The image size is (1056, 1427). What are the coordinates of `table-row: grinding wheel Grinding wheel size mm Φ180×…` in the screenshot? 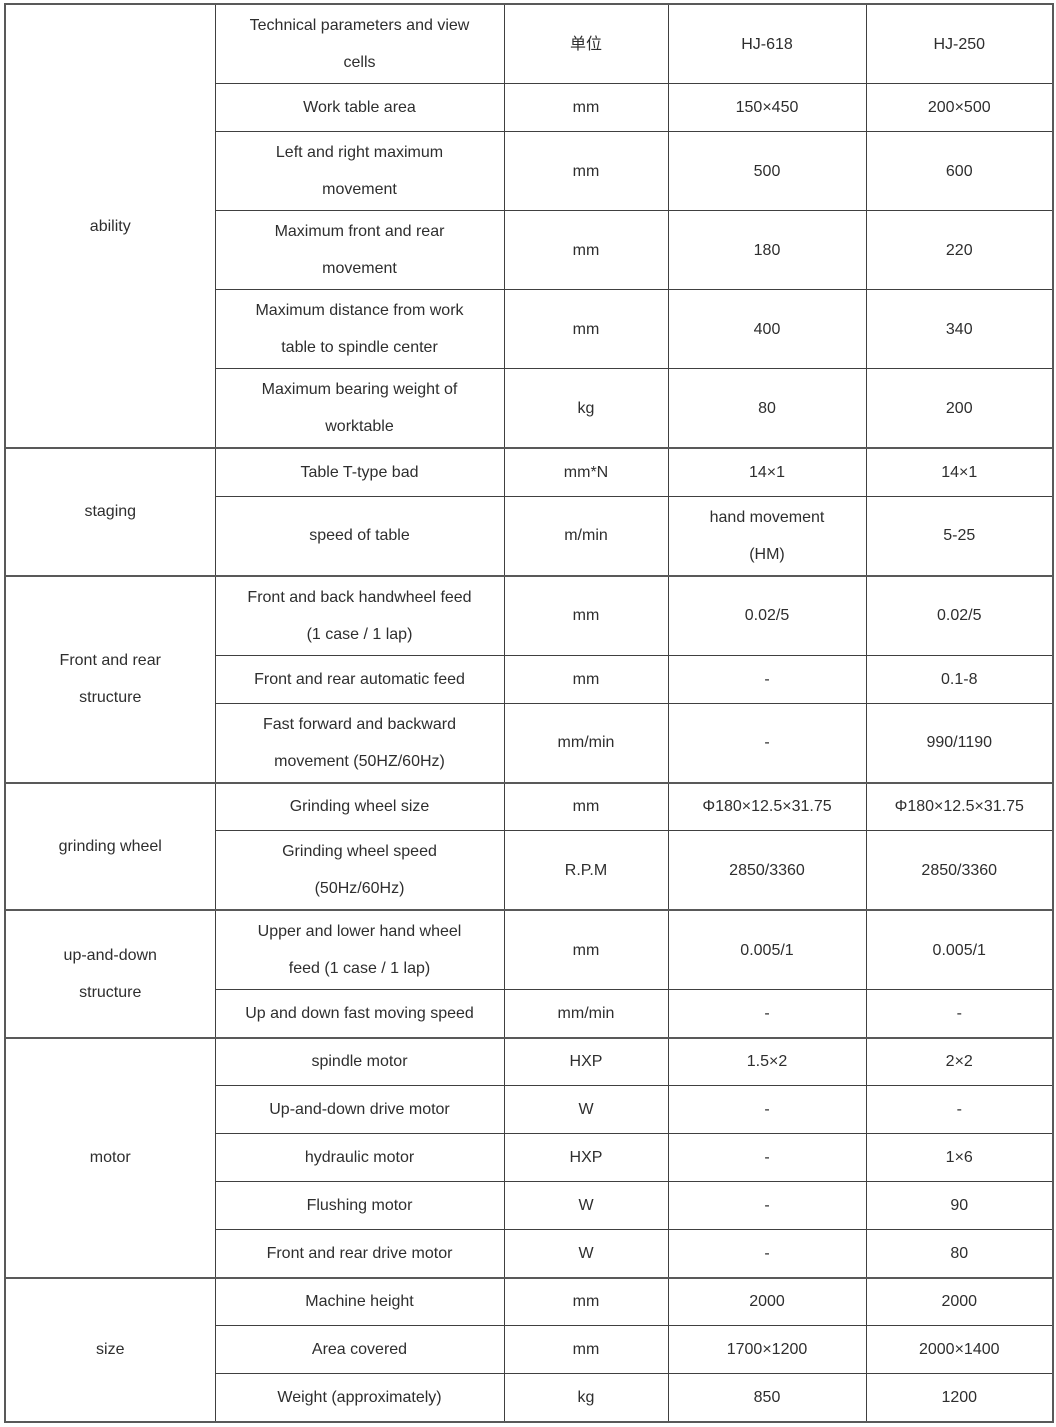 It's located at (529, 846).